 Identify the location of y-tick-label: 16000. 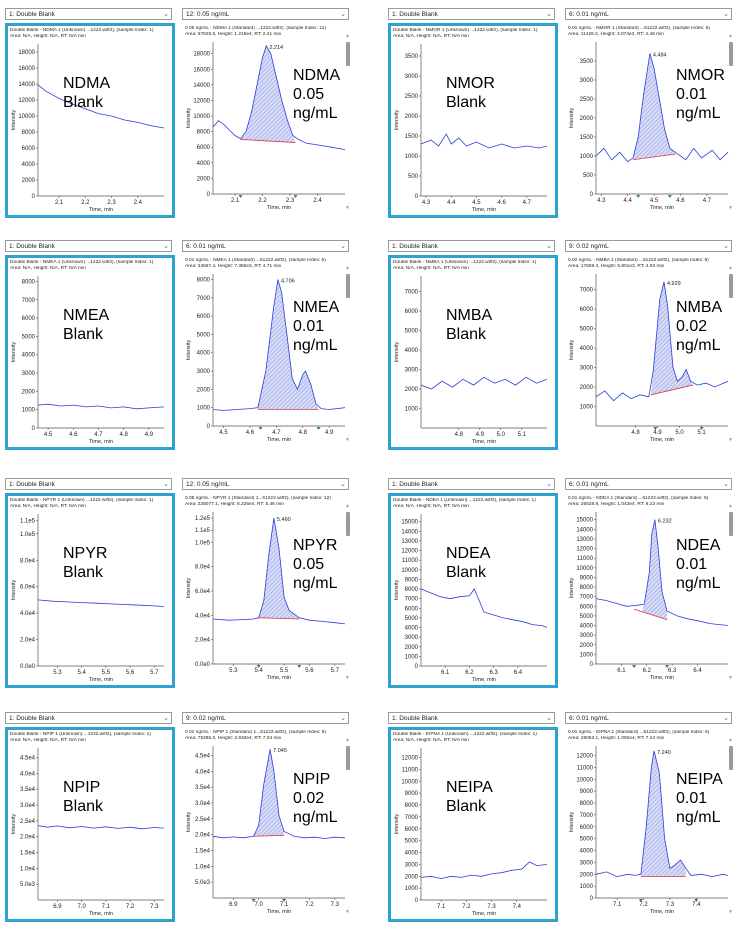
(201, 70).